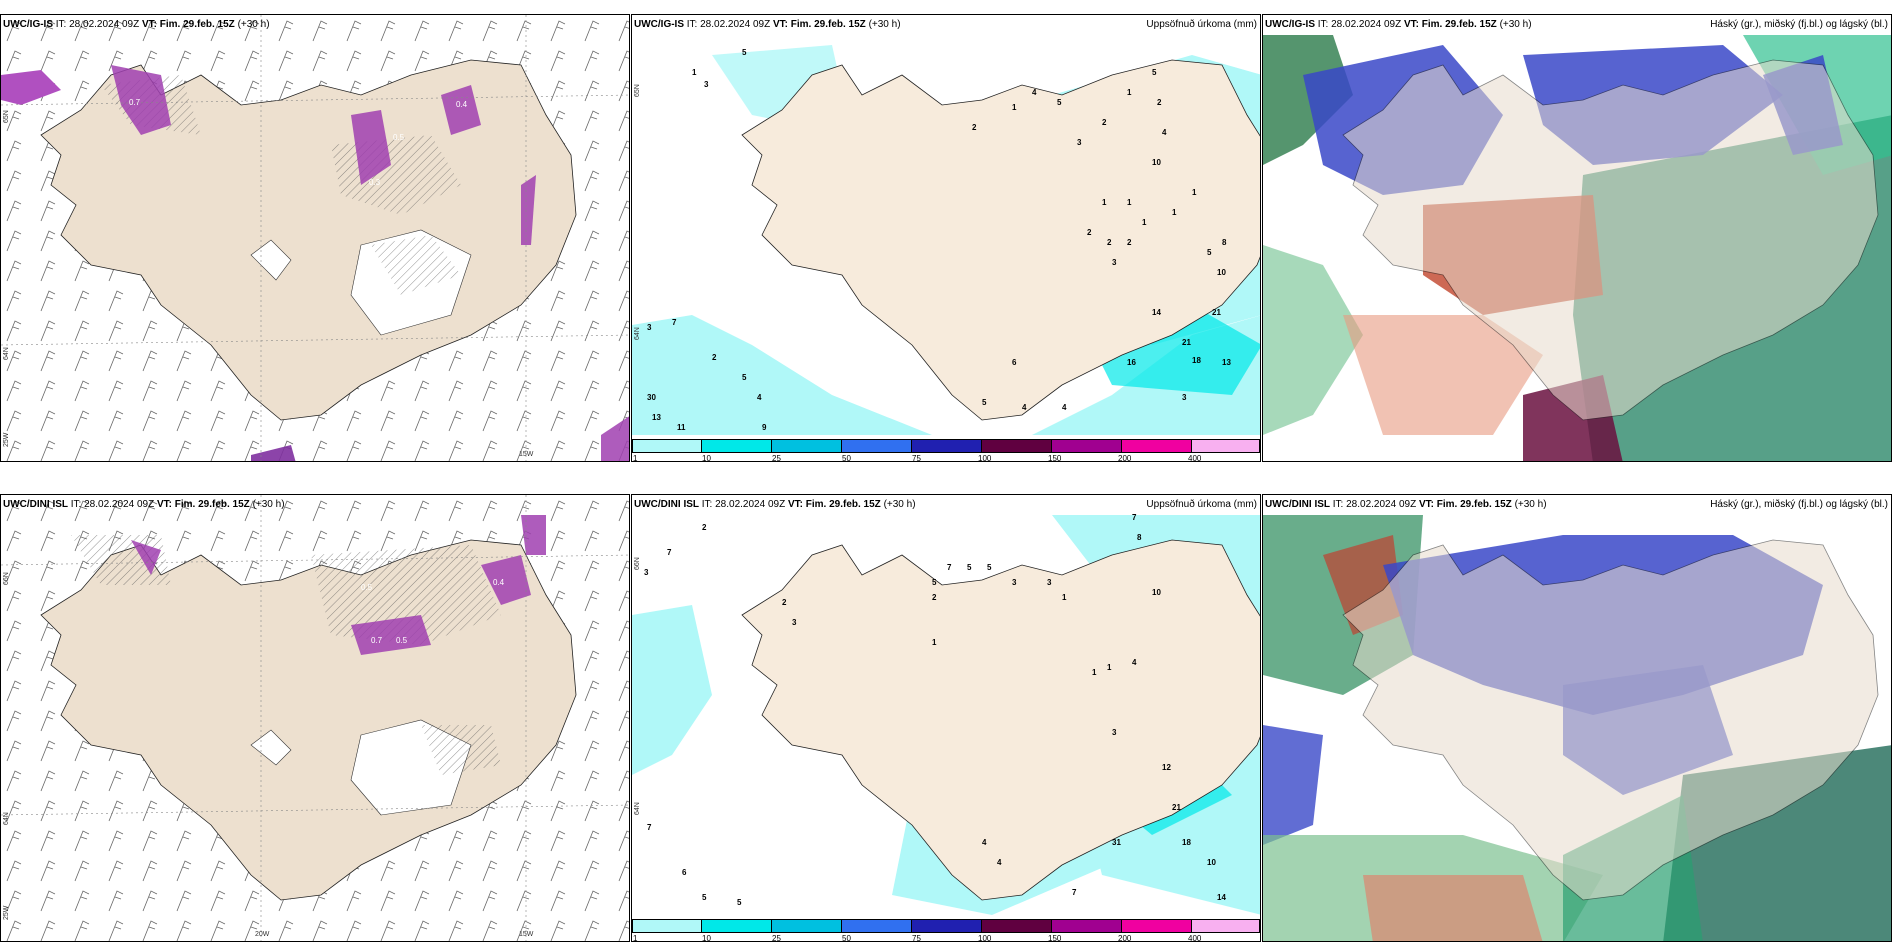 The width and height of the screenshot is (1900, 950). I want to click on precip-value: 18, so click(1196, 360).